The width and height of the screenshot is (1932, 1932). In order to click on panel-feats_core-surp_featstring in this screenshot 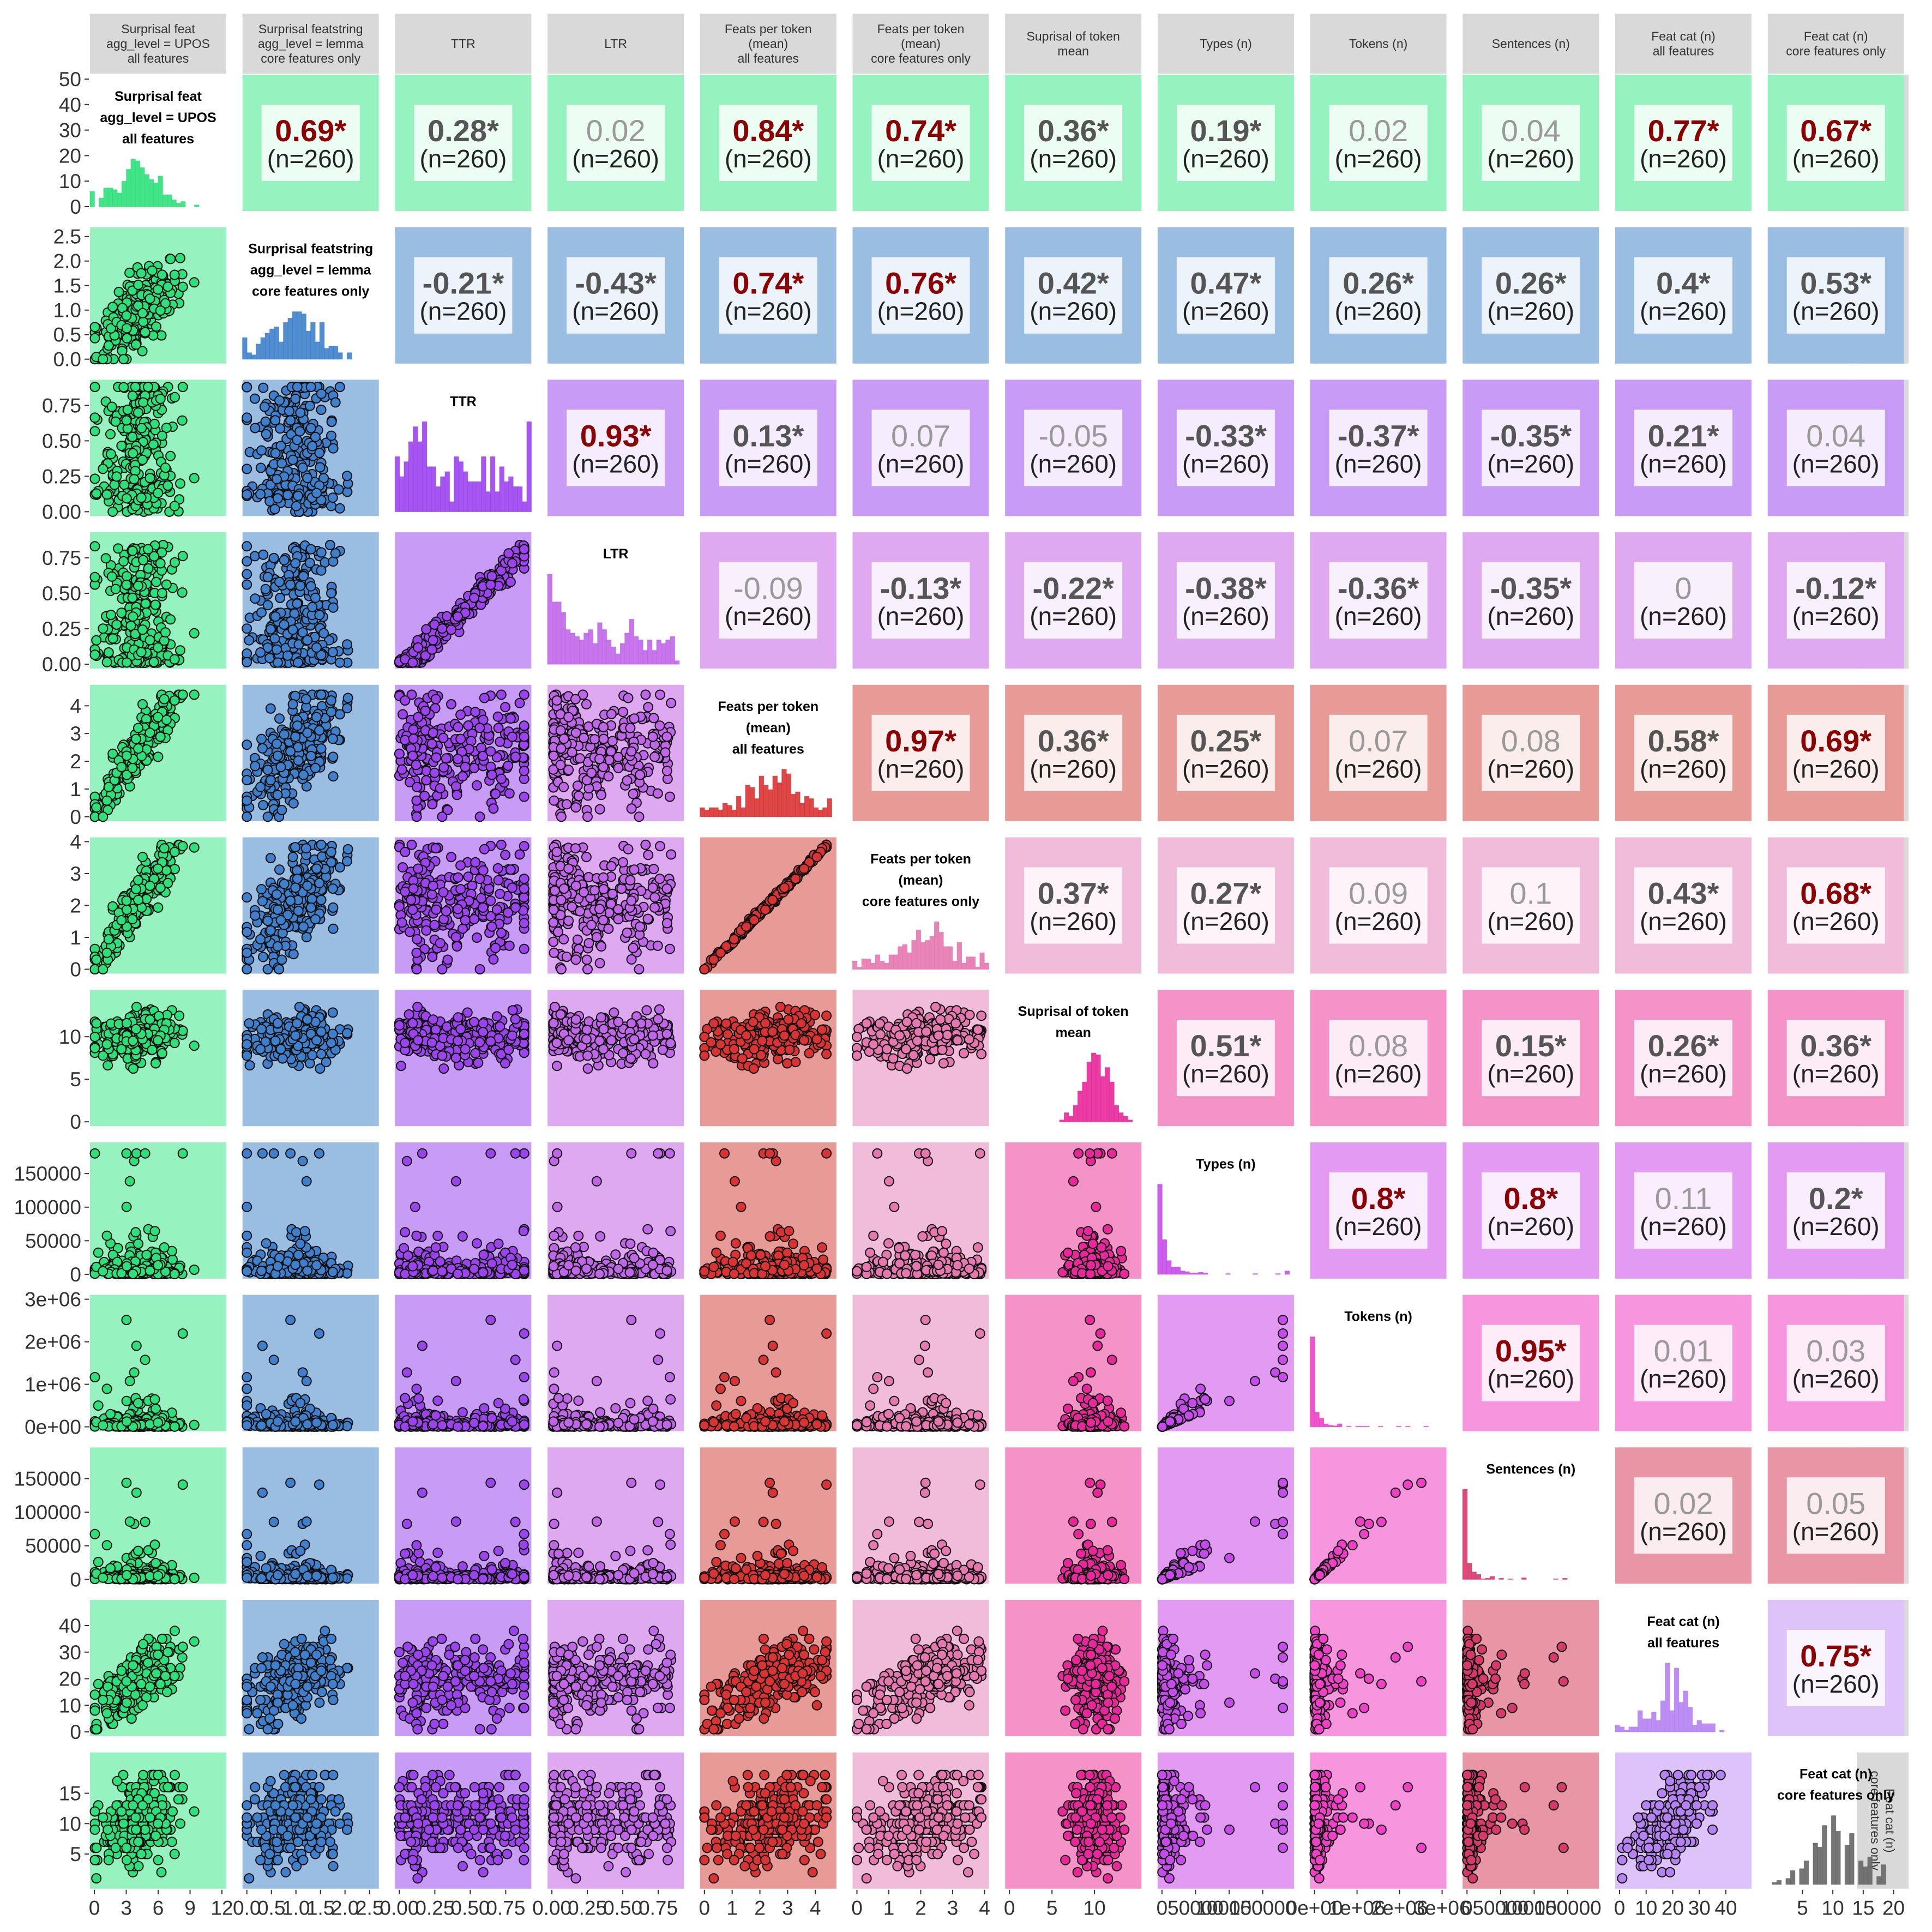, I will do `click(310, 906)`.